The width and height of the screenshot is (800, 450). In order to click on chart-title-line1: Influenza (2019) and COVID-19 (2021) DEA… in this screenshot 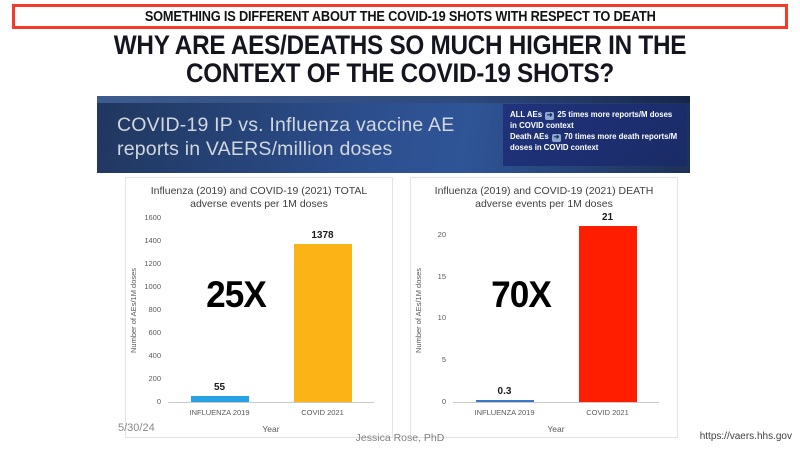, I will do `click(544, 191)`.